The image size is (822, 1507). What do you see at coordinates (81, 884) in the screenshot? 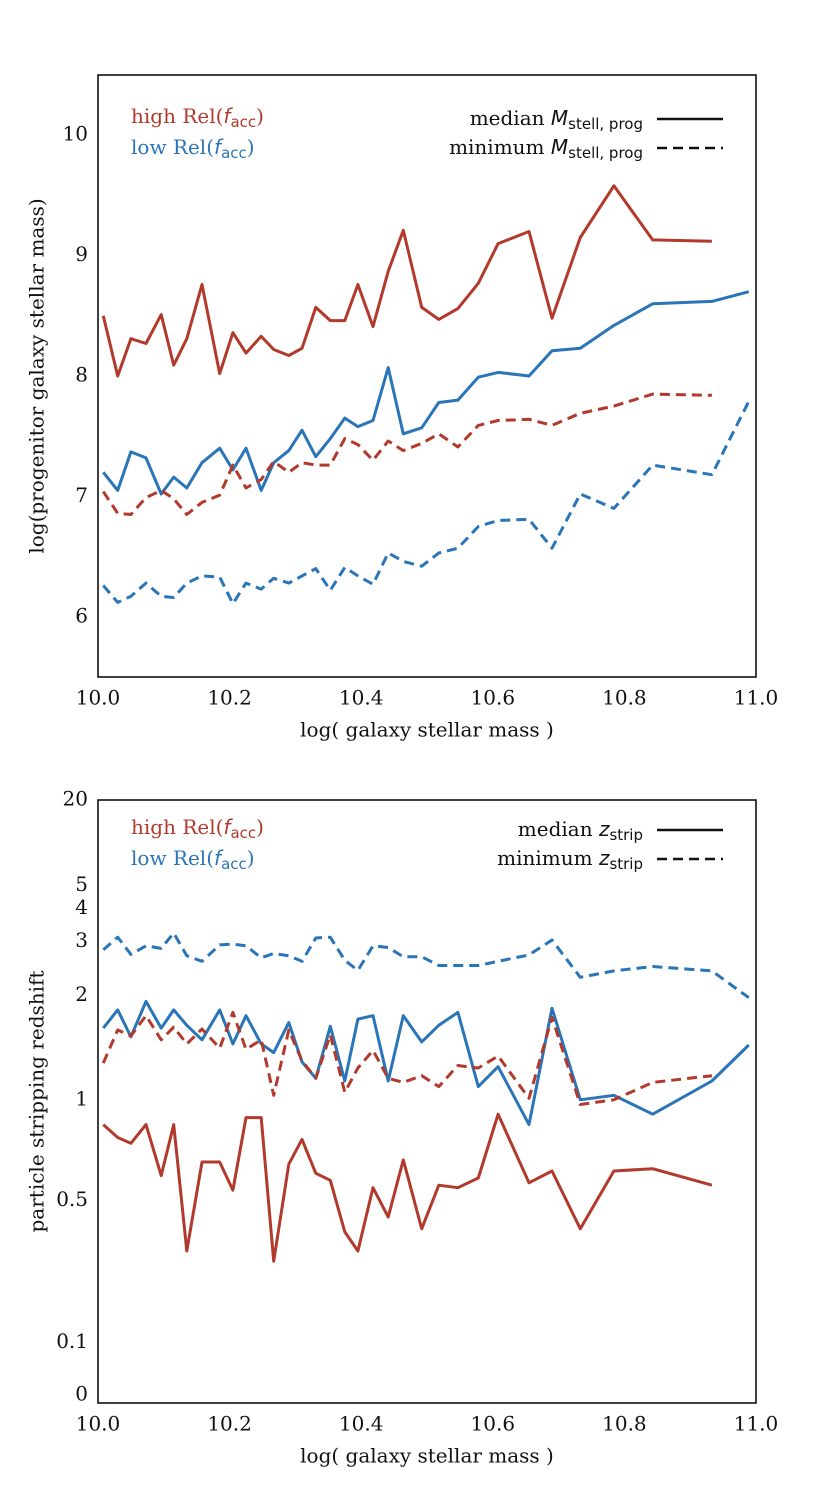
I see `y-tick-label: 5` at bounding box center [81, 884].